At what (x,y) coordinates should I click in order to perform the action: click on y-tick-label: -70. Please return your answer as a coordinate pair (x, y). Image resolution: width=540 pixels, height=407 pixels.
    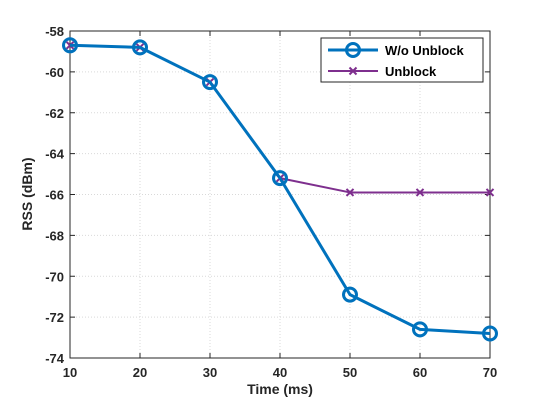
    Looking at the image, I should click on (54, 276).